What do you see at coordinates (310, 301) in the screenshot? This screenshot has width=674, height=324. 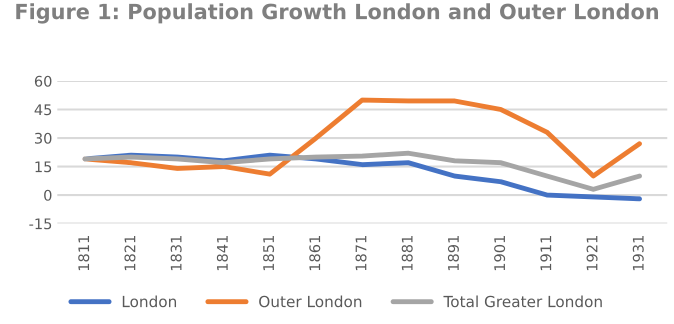 I see `legend-label: Outer London` at bounding box center [310, 301].